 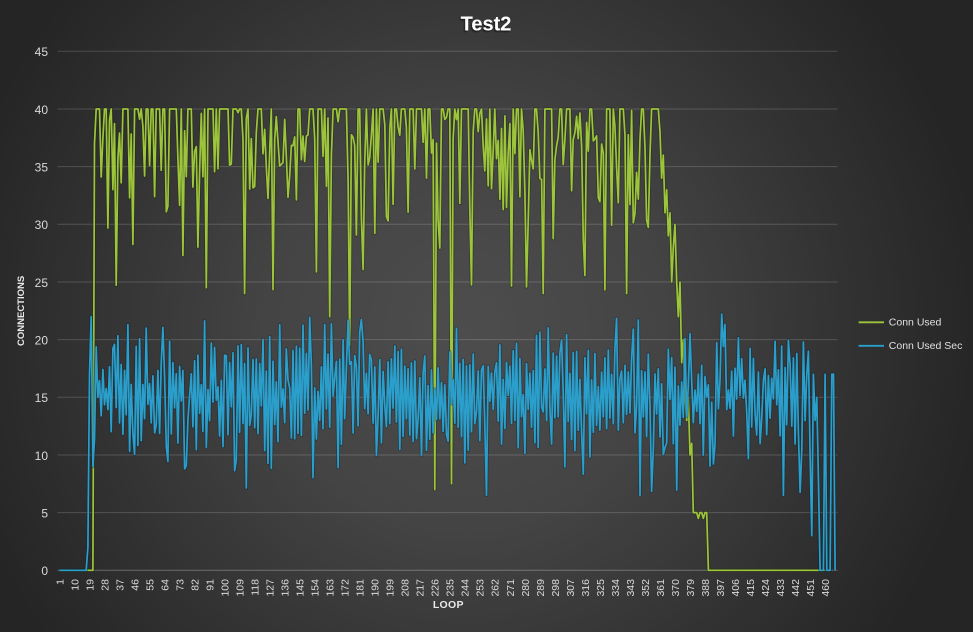 What do you see at coordinates (90, 585) in the screenshot?
I see `svg-text: 19` at bounding box center [90, 585].